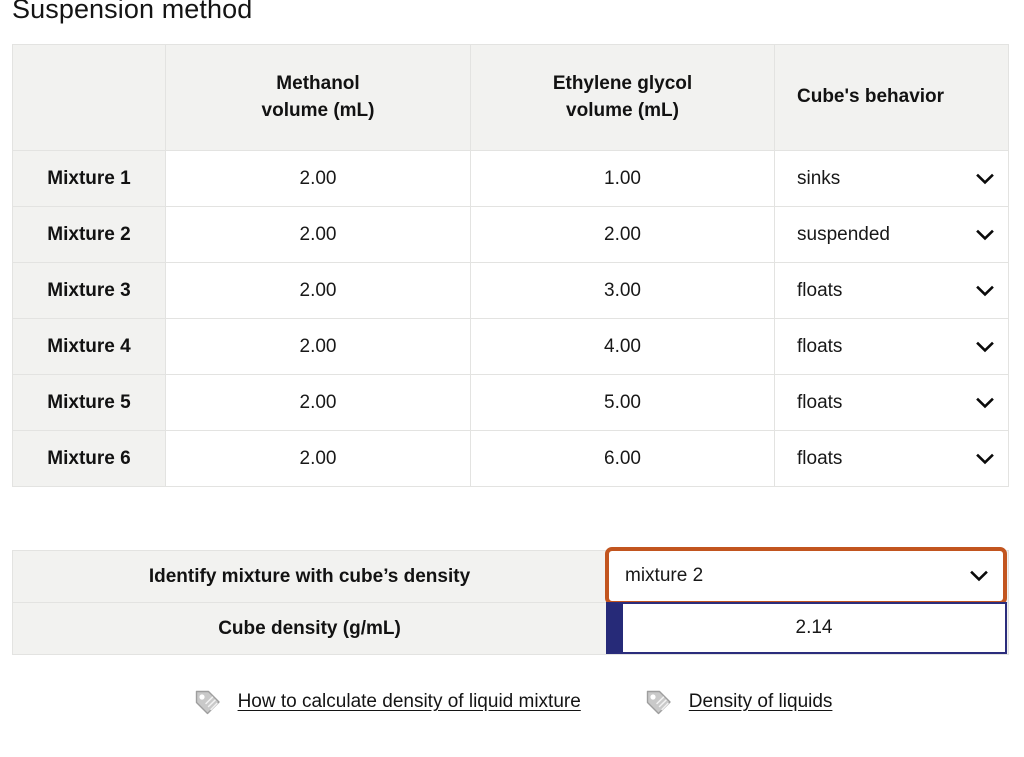 This screenshot has height=757, width=1024. I want to click on methanol-volume-mixture-6: 2.00, so click(318, 458).